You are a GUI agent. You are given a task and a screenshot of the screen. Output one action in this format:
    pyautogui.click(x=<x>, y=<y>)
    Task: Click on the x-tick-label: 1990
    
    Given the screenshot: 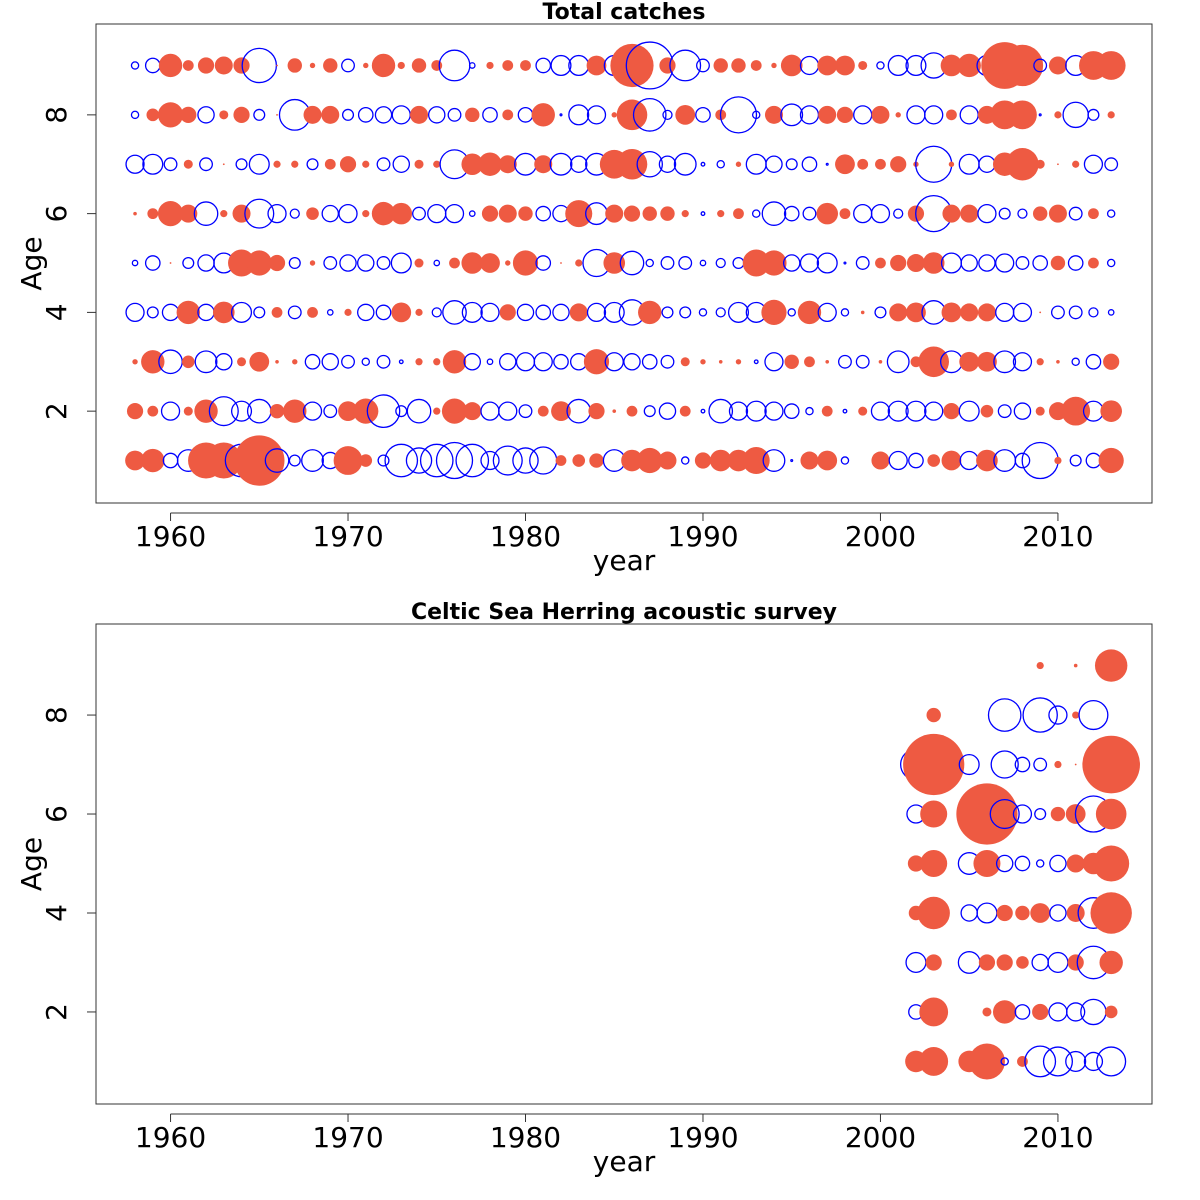 What is the action you would take?
    pyautogui.click(x=702, y=536)
    